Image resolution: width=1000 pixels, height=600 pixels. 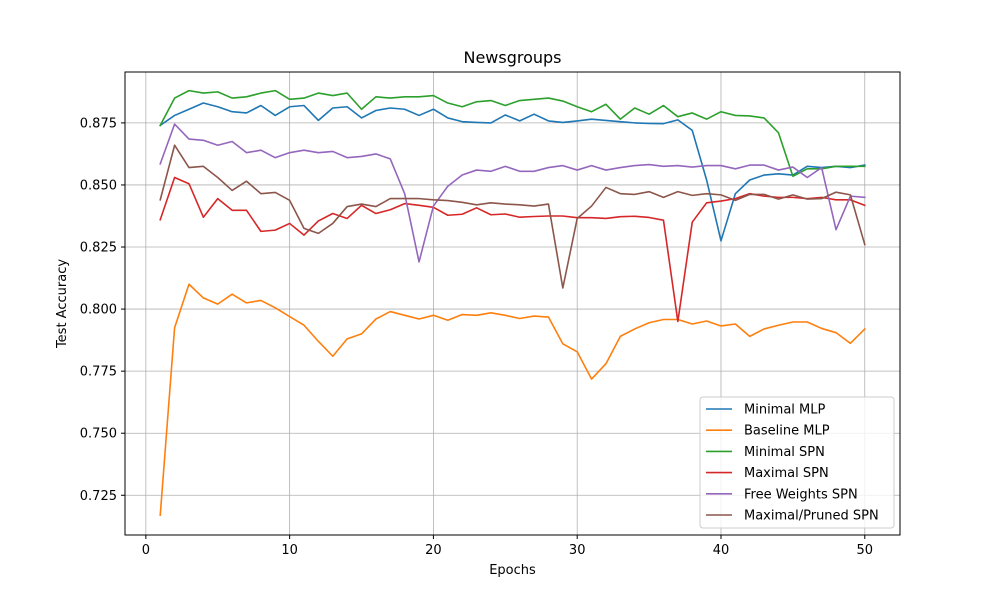 I want to click on series-line-minimal-spn, so click(x=512, y=133).